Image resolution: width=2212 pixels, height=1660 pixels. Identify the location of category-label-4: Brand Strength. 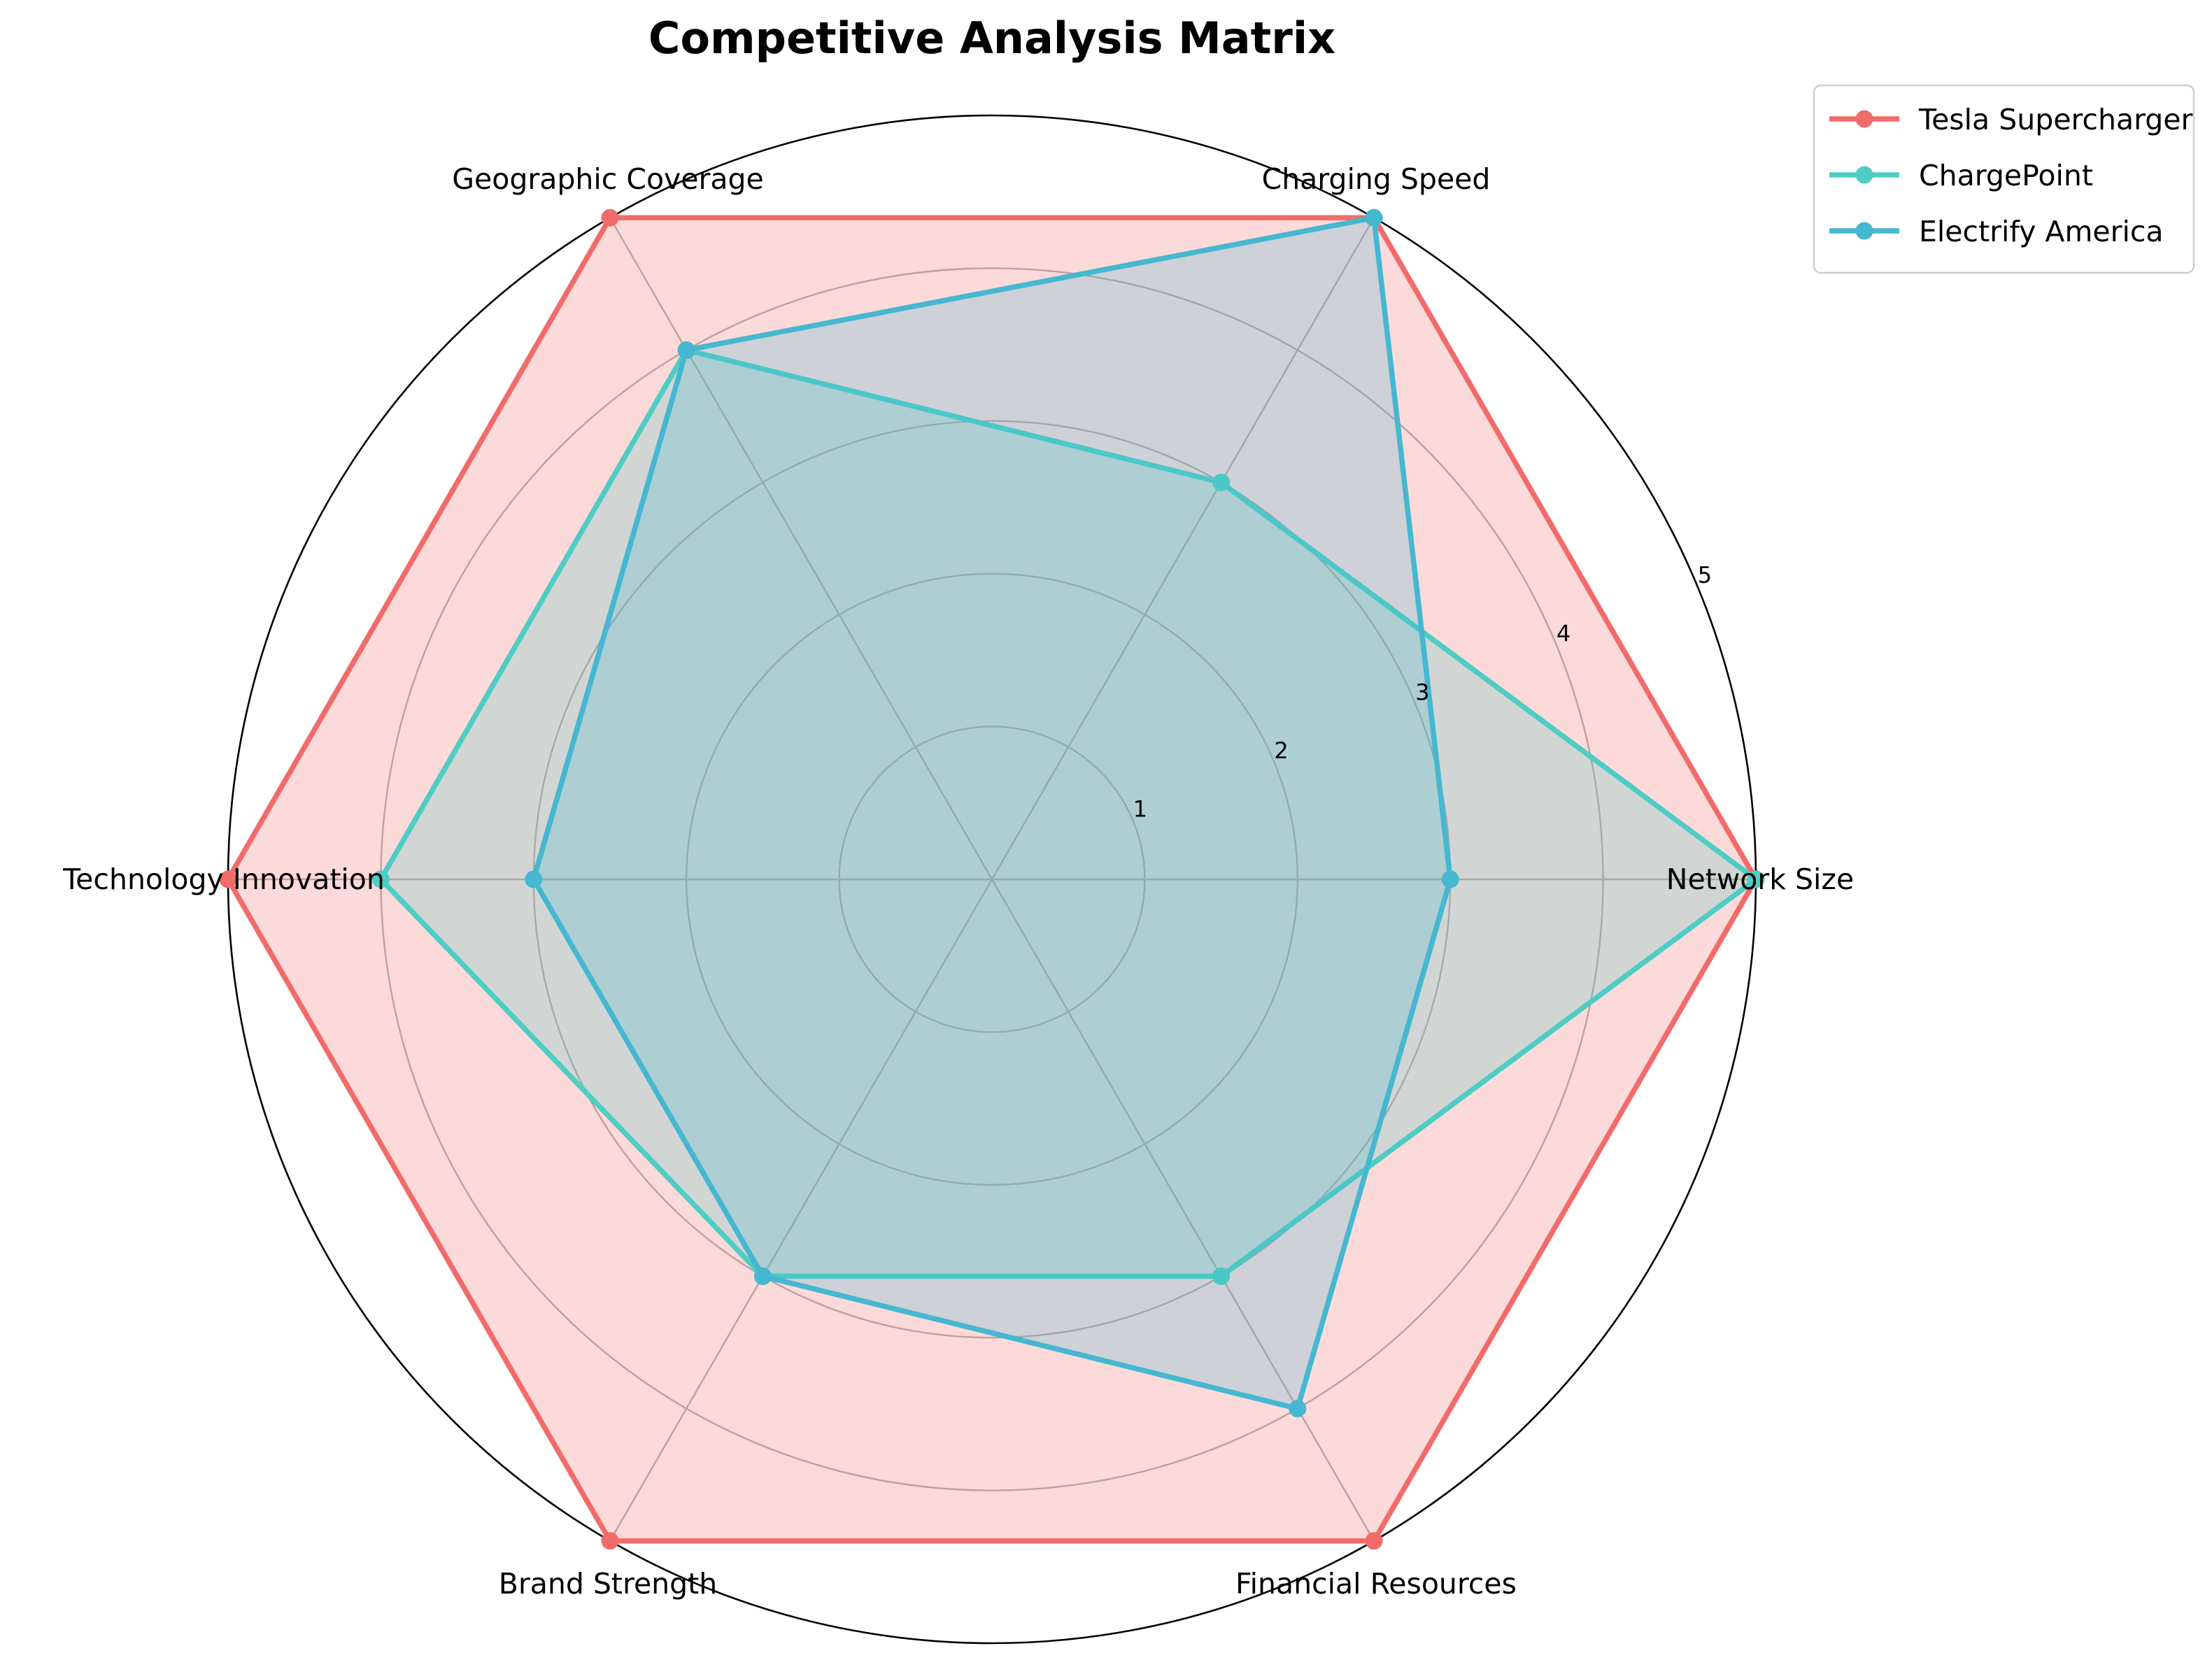
(608, 1584).